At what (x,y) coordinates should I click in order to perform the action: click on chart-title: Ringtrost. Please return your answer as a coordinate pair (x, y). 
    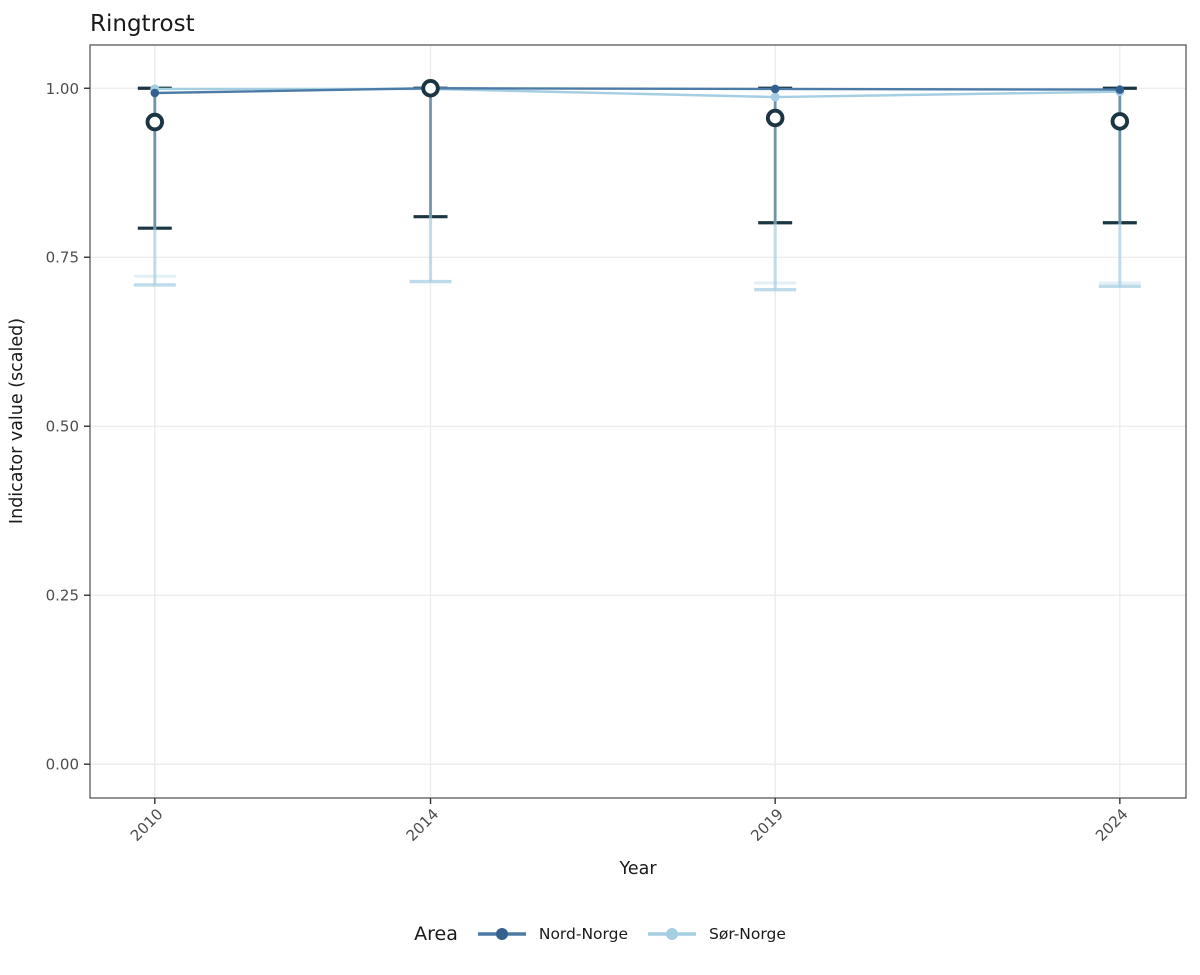
    Looking at the image, I should click on (142, 24).